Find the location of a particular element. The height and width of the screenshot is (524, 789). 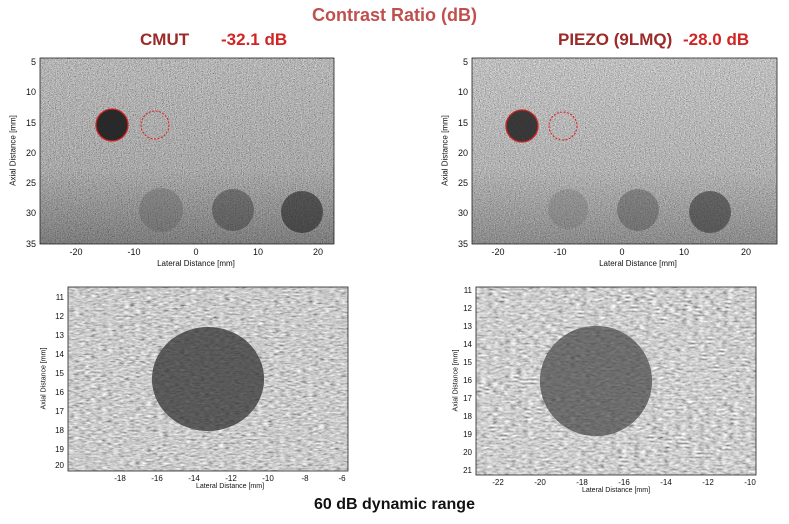

piezo-roi-inside is located at coordinates (522, 126).